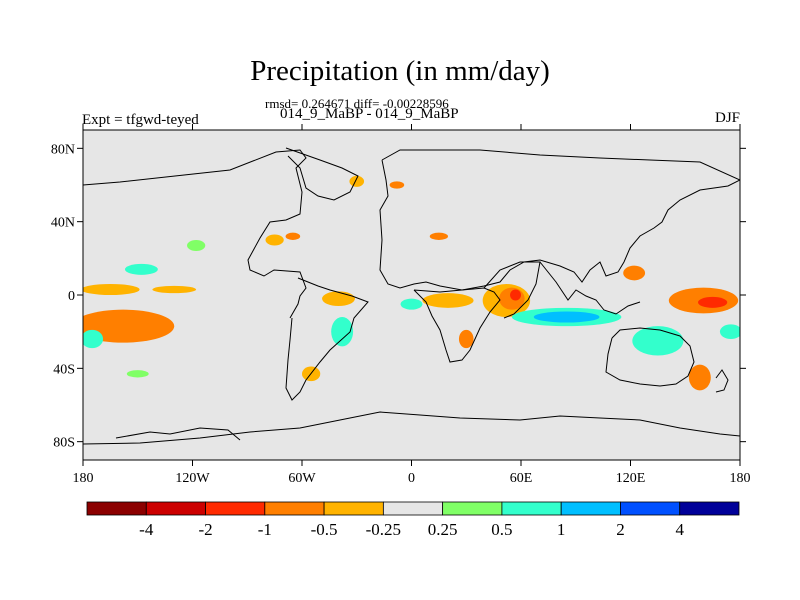  What do you see at coordinates (561, 529) in the screenshot?
I see `colorbar-label: 1` at bounding box center [561, 529].